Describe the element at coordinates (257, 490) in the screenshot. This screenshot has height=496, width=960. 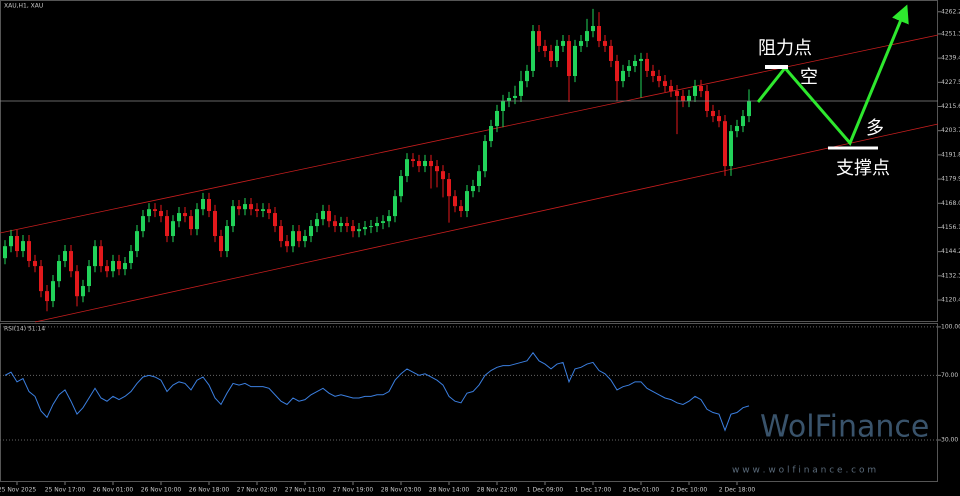
I see `x-tick-label: 27 Nov 02:00` at that location.